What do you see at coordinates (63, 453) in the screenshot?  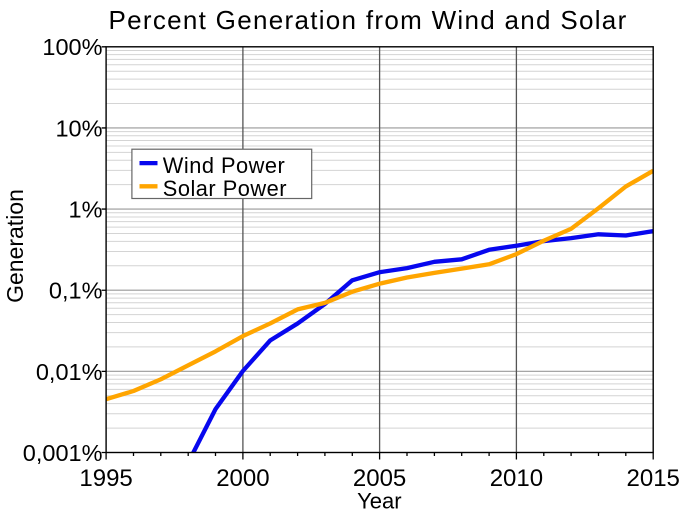 I see `svg-text: 0,001%` at bounding box center [63, 453].